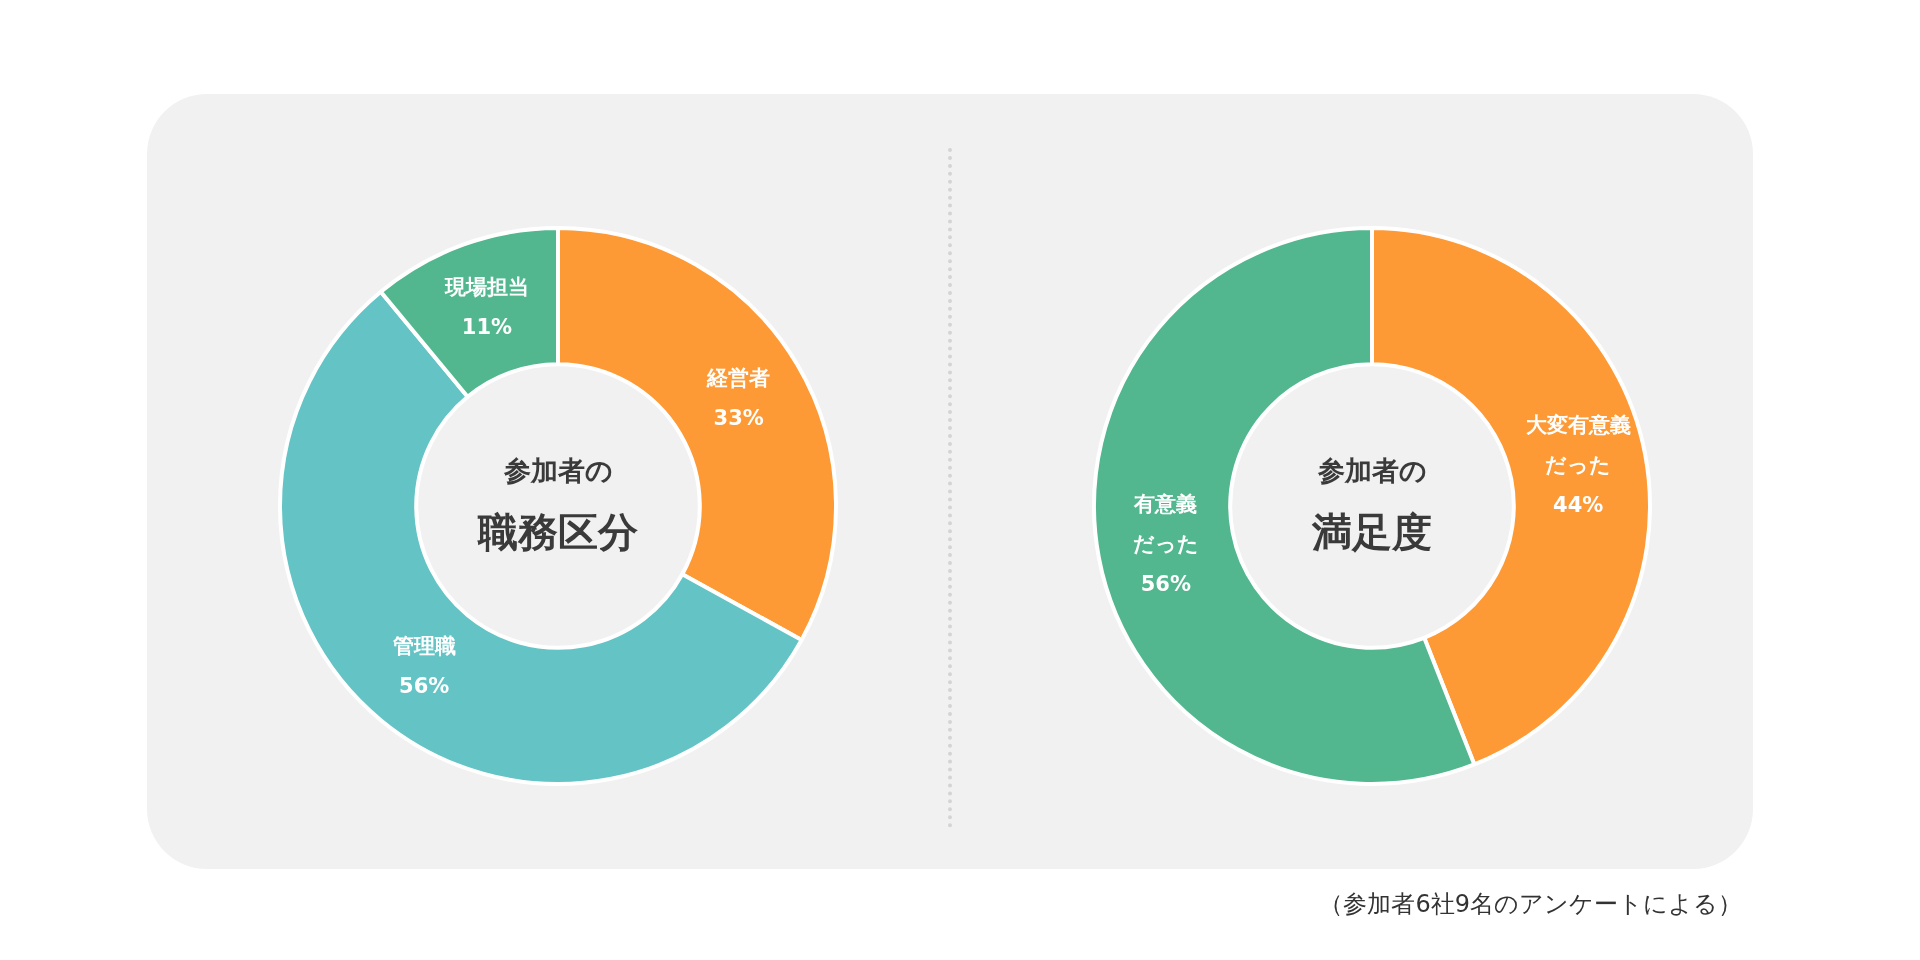  I want to click on data-label: 11%, so click(487, 326).